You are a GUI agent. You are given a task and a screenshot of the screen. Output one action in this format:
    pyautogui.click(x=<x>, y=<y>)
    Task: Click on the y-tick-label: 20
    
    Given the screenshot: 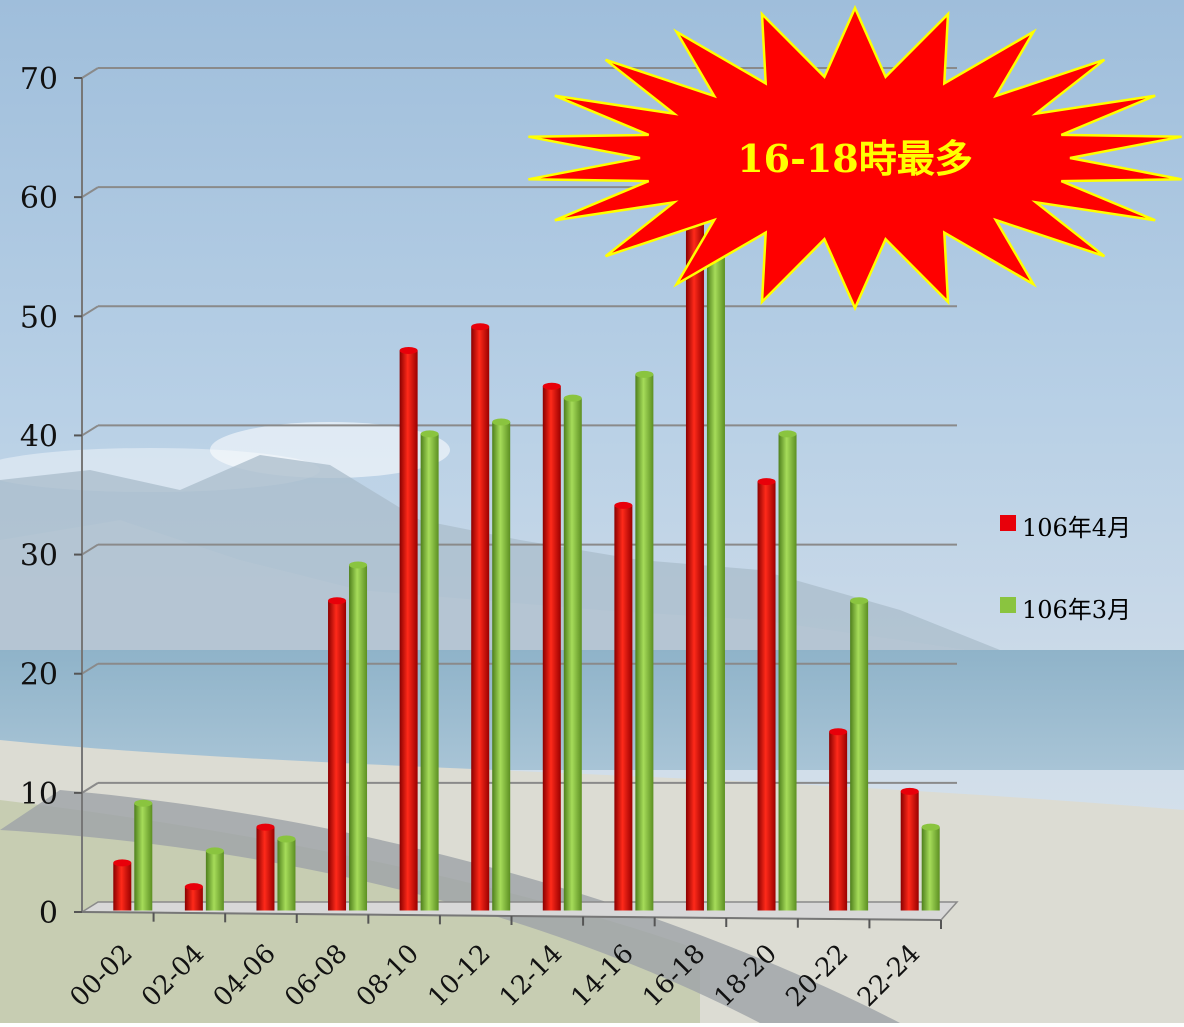 What is the action you would take?
    pyautogui.click(x=39, y=675)
    